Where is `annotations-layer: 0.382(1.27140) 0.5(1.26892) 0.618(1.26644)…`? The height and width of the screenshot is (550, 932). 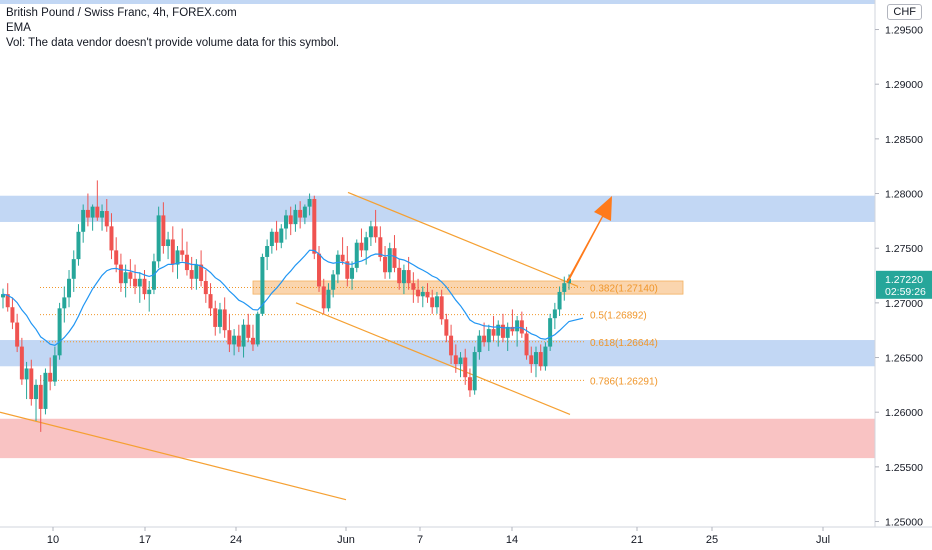 annotations-layer: 0.382(1.27140) 0.5(1.26892) 0.618(1.26644)… is located at coordinates (612, 291).